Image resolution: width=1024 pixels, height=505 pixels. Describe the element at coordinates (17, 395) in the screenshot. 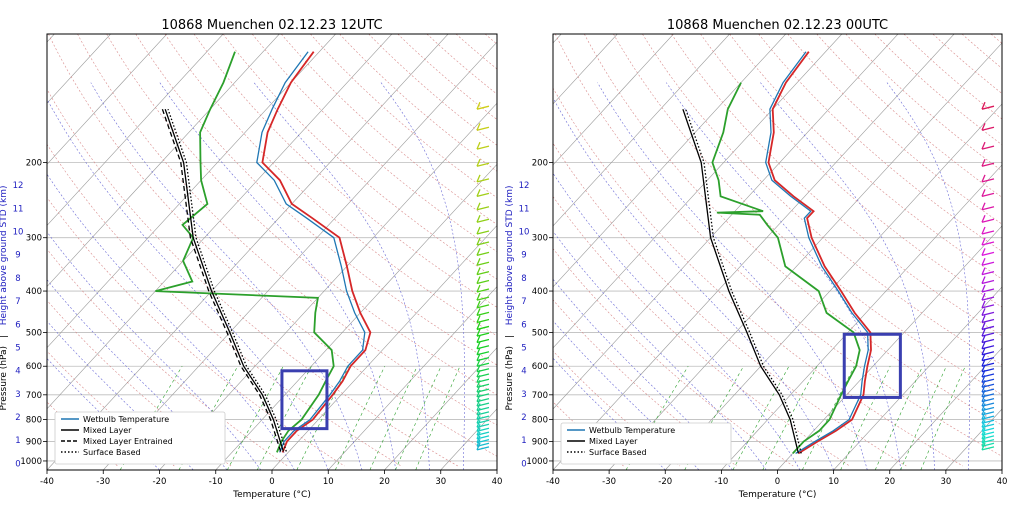

I see `height-tick-label: 3` at that location.